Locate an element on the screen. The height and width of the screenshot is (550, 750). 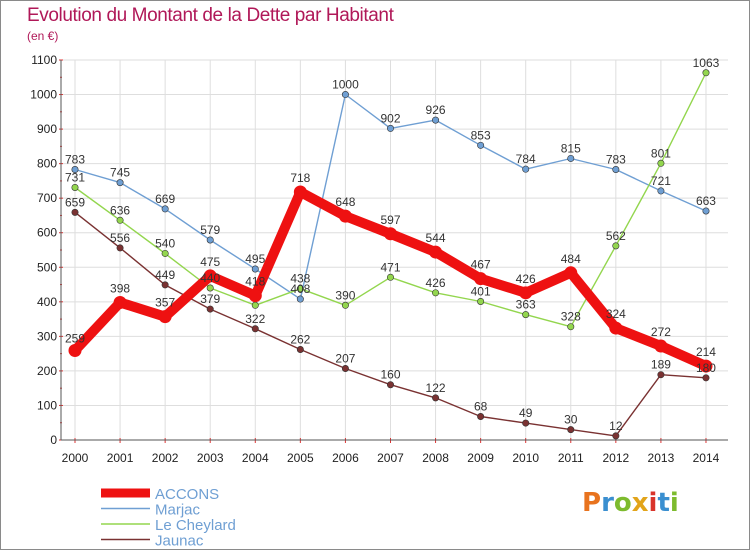
data-label: 783 is located at coordinates (616, 160).